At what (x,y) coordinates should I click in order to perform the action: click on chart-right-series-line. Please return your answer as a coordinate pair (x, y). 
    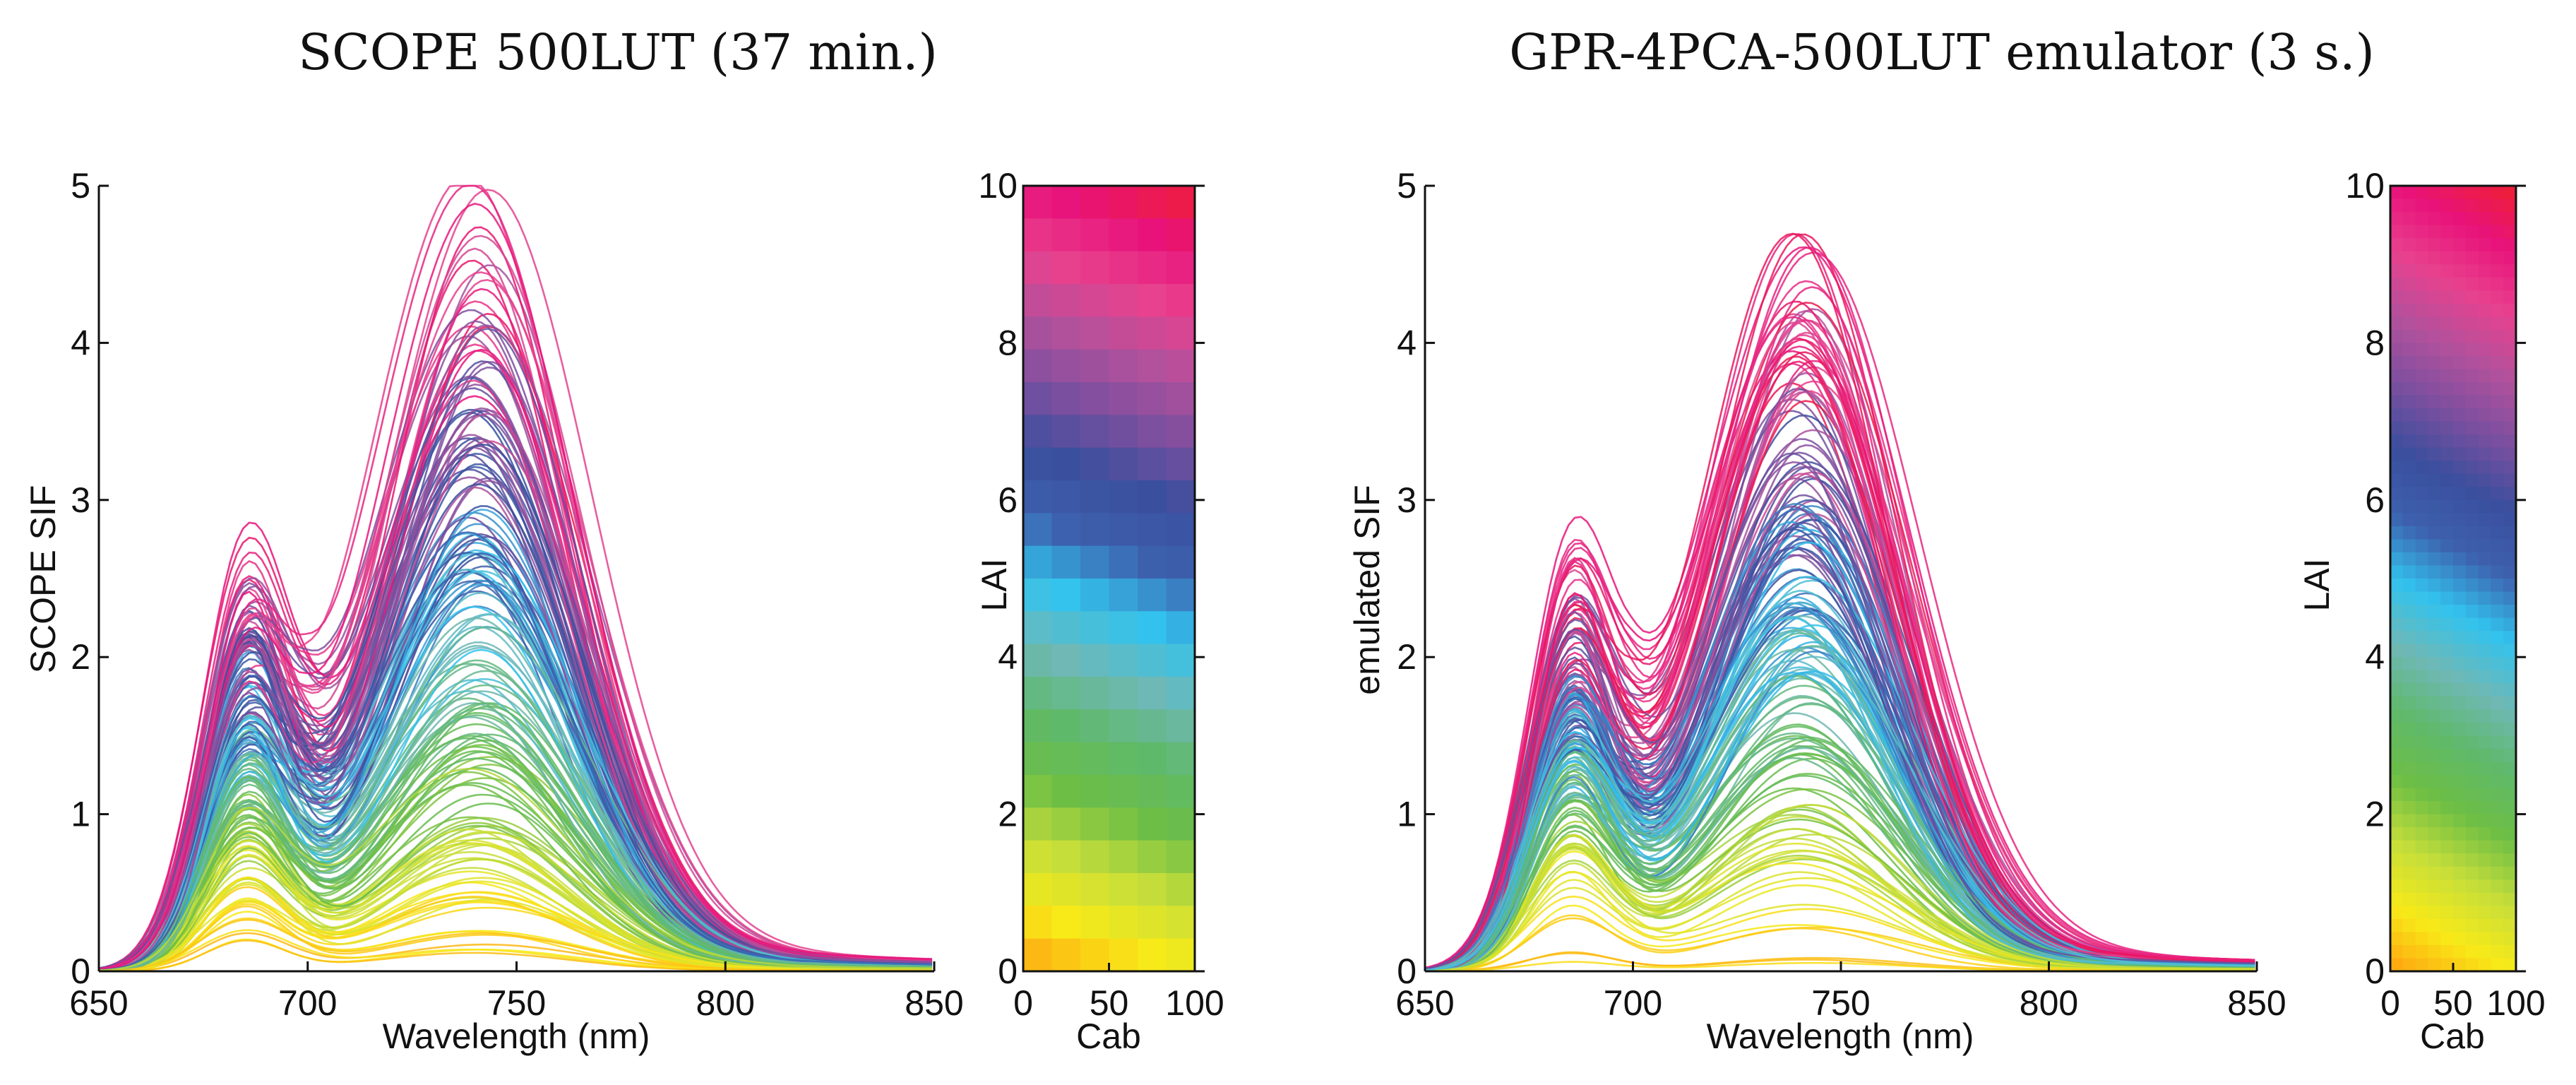
    Looking at the image, I should click on (1839, 793).